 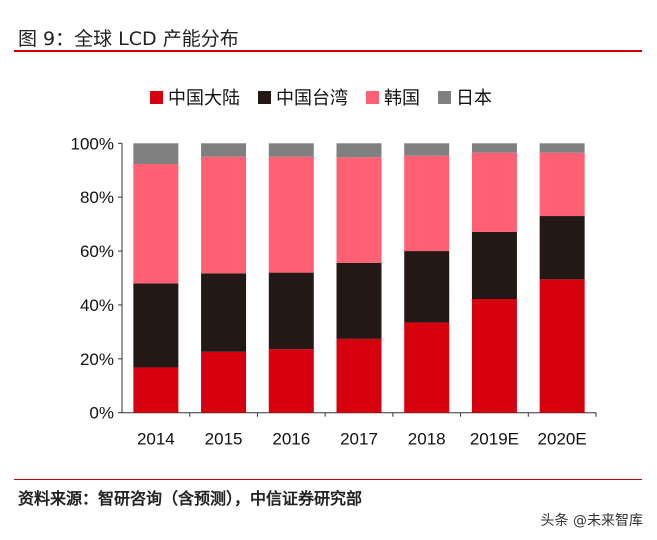 What do you see at coordinates (474, 98) in the screenshot?
I see `legend-label: 日本` at bounding box center [474, 98].